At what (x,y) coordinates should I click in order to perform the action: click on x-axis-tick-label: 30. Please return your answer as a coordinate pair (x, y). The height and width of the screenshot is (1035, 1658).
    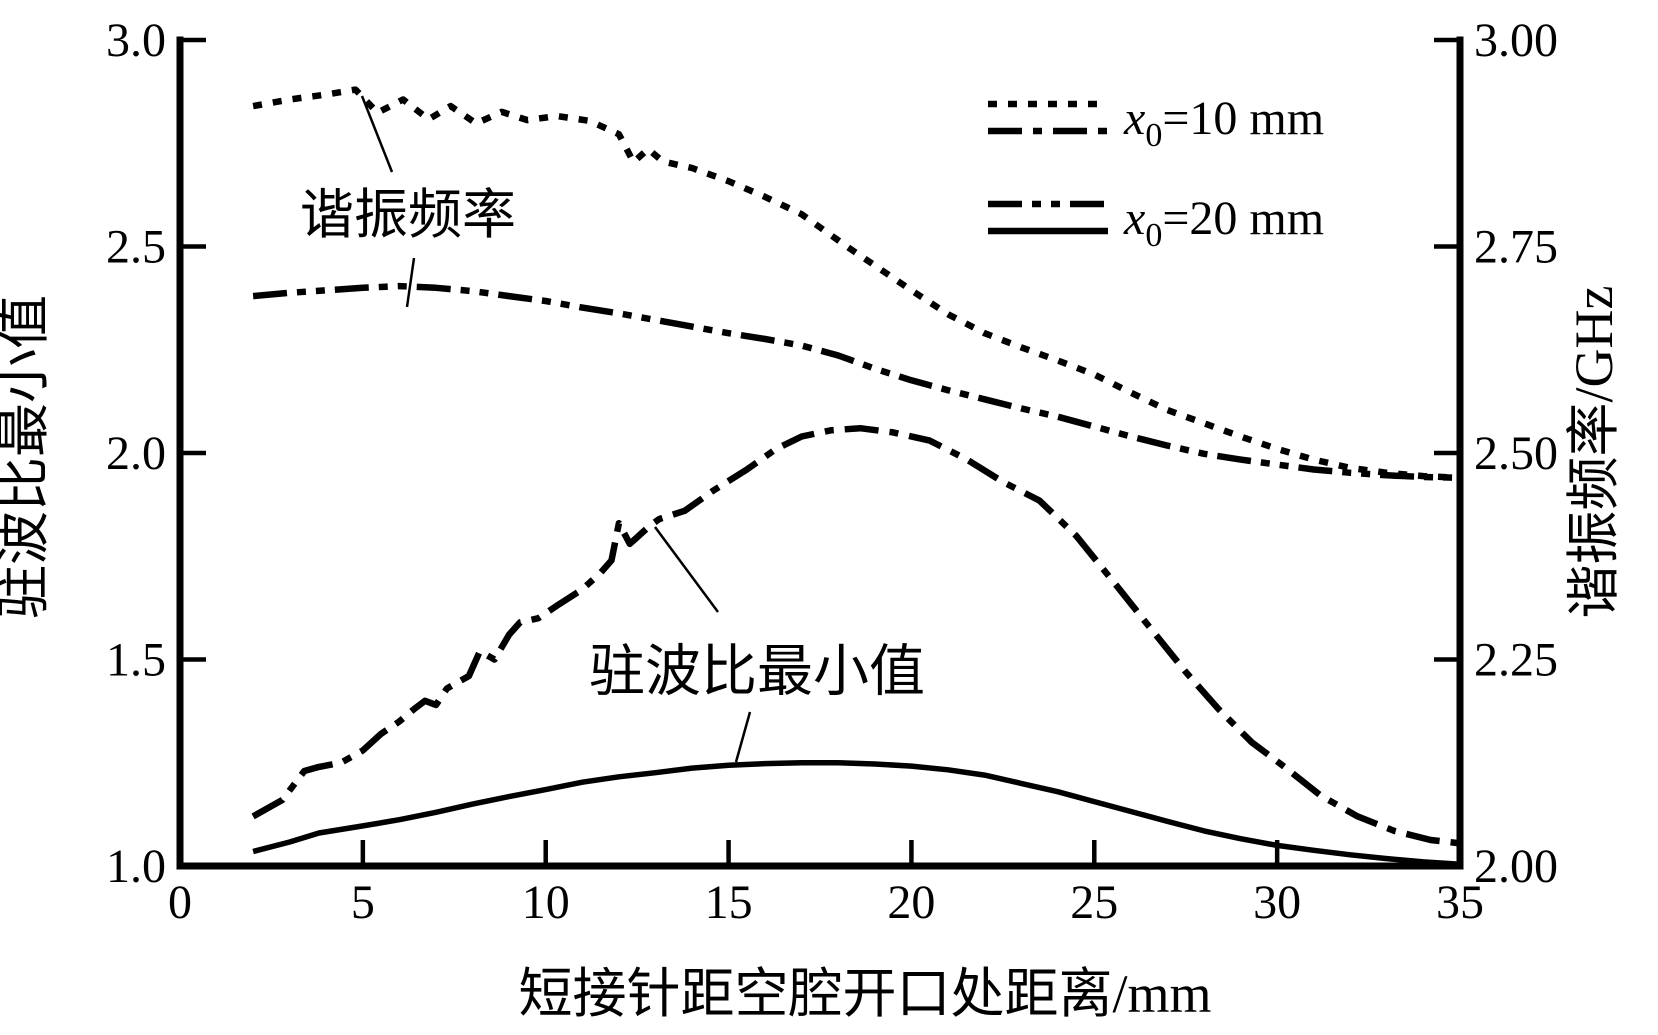
    Looking at the image, I should click on (1277, 902).